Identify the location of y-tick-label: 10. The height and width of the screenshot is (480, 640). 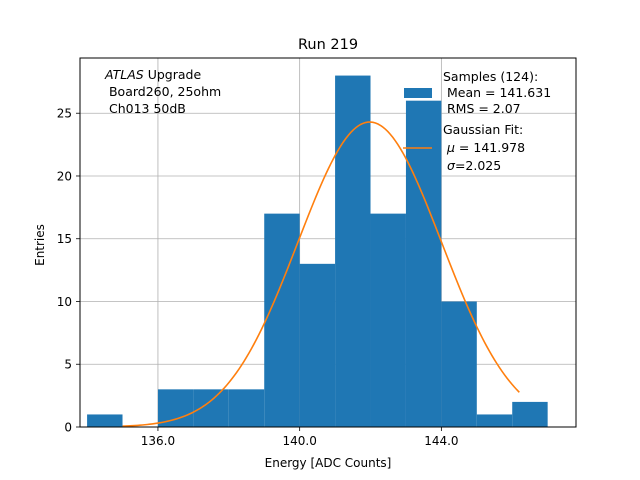
(64, 302).